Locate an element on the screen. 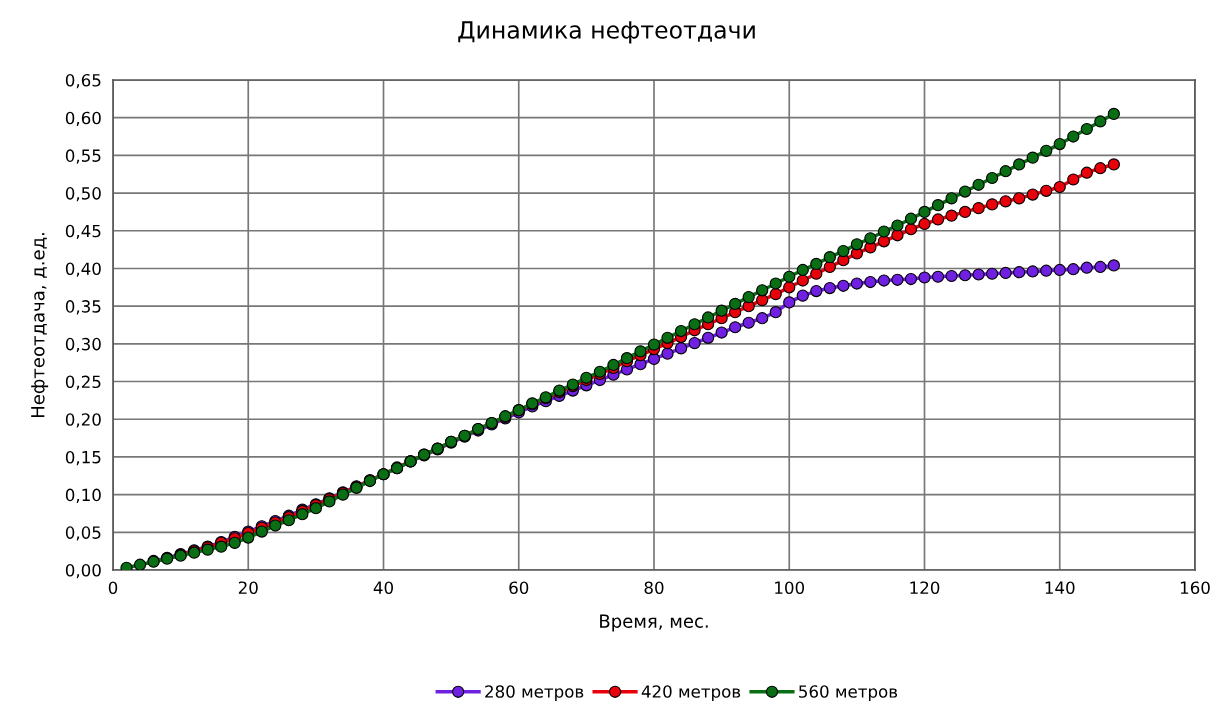 This screenshot has height=709, width=1214. y-tick-label: 0,50 is located at coordinates (83, 194).